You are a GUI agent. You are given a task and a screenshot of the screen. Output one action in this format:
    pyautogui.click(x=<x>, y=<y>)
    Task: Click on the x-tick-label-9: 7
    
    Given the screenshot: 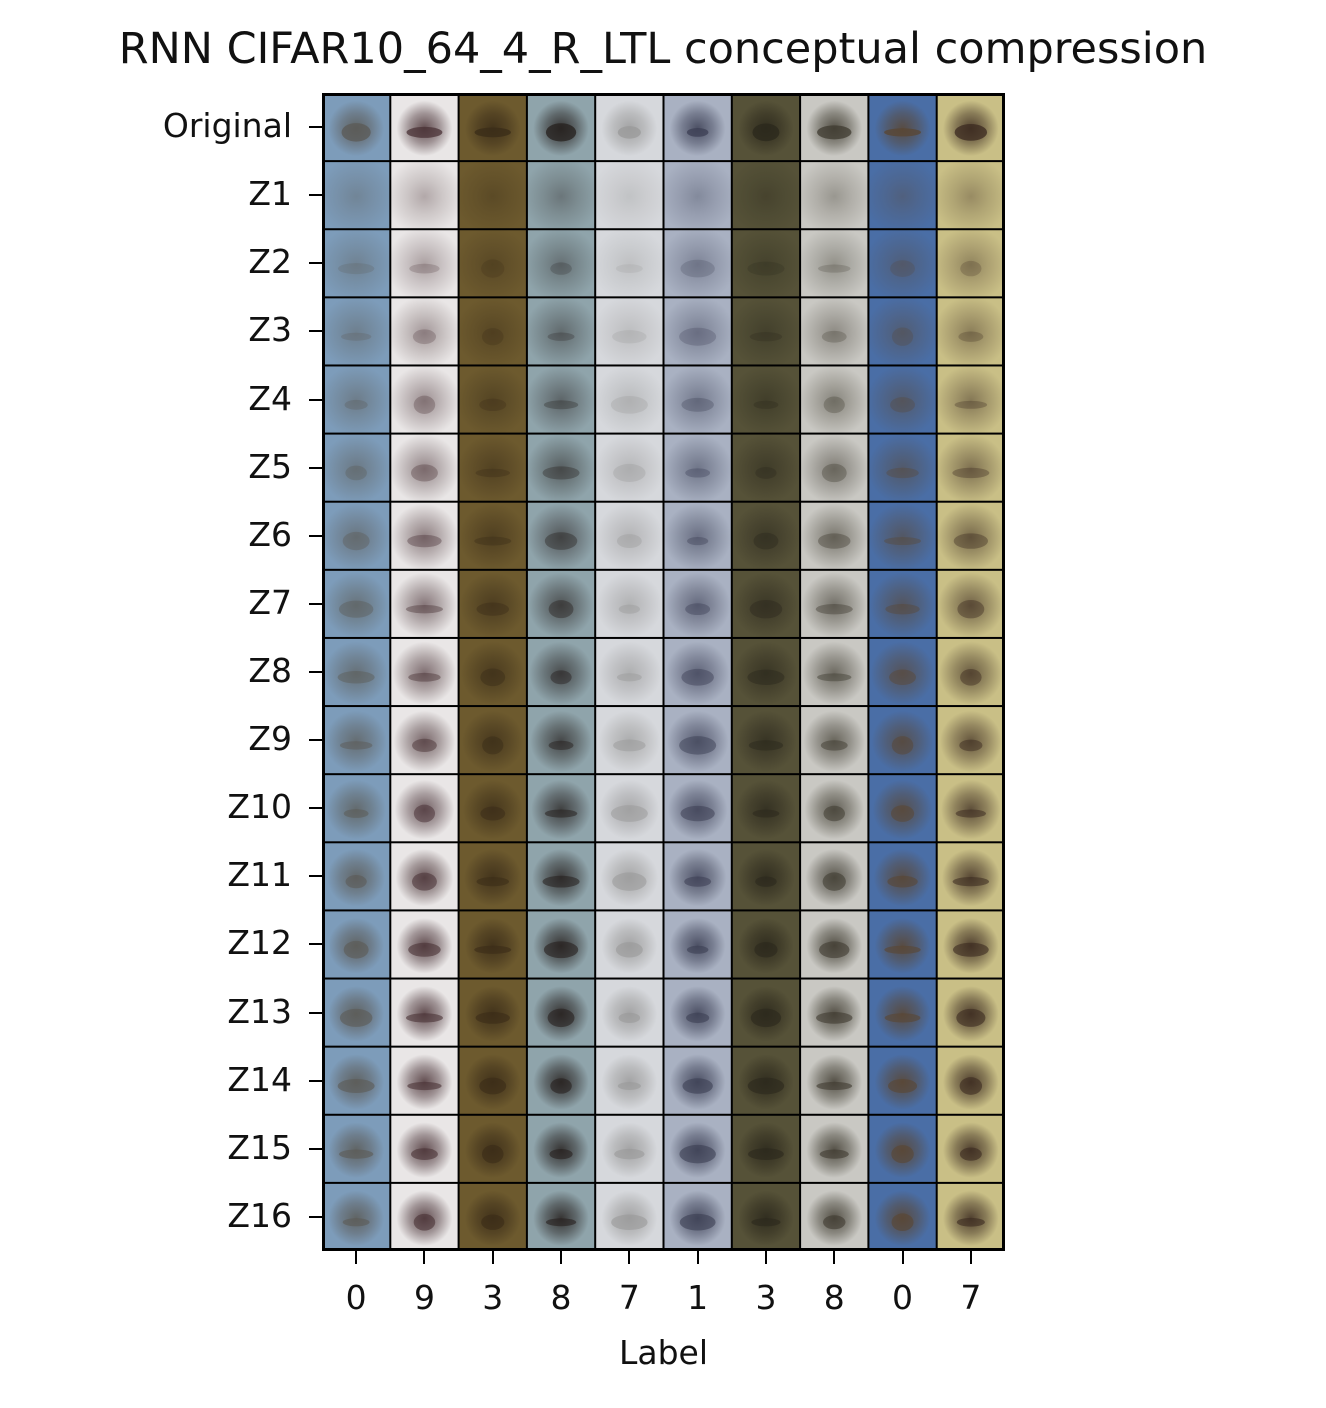 What is the action you would take?
    pyautogui.click(x=971, y=1297)
    